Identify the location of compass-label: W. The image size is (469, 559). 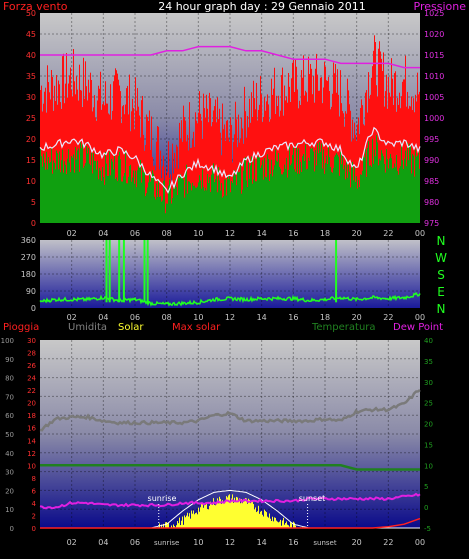
(441, 258).